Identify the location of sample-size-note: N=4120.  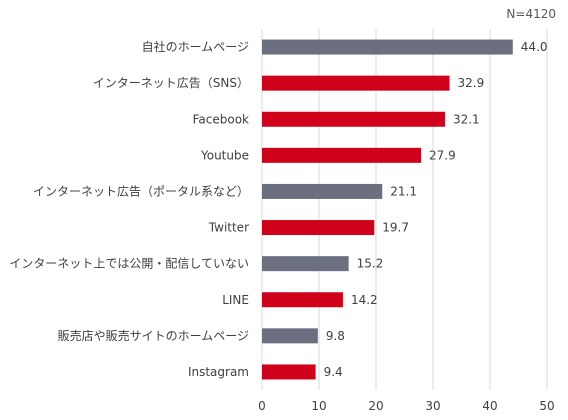
(531, 14).